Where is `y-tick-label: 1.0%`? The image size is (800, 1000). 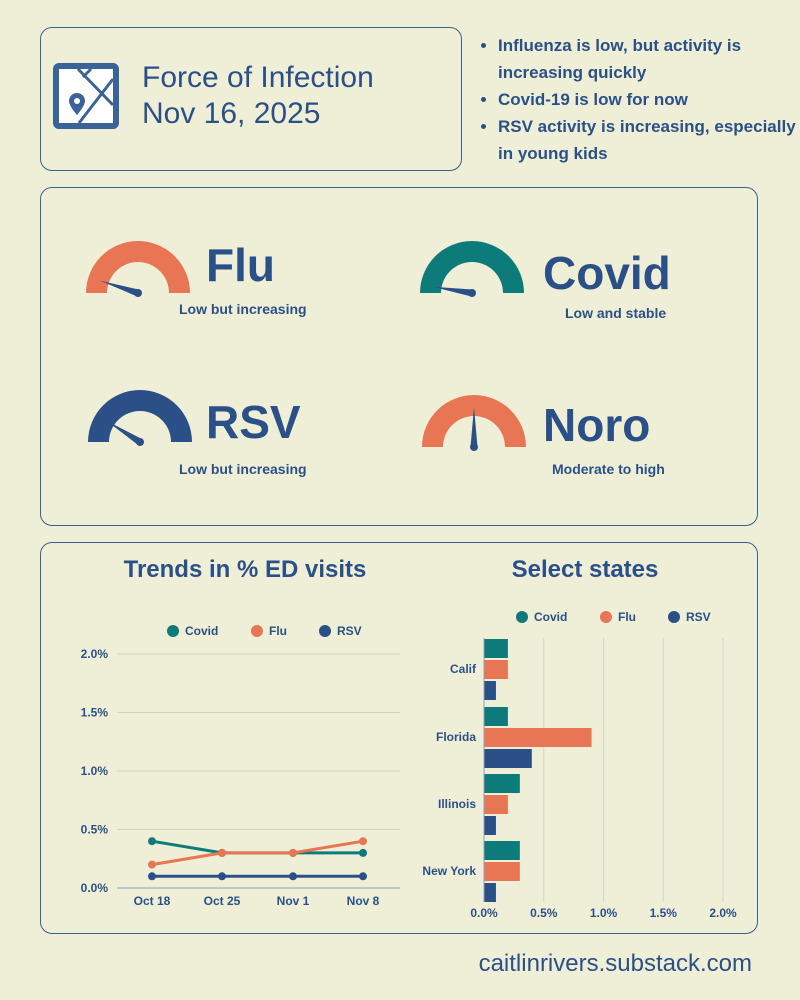 y-tick-label: 1.0% is located at coordinates (95, 771).